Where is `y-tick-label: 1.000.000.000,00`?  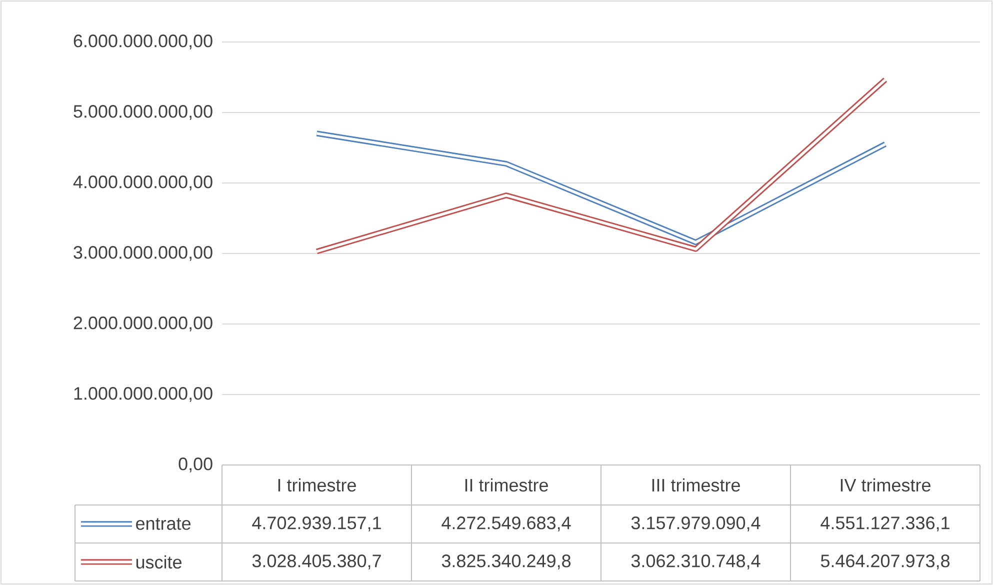
y-tick-label: 1.000.000.000,00 is located at coordinates (143, 394).